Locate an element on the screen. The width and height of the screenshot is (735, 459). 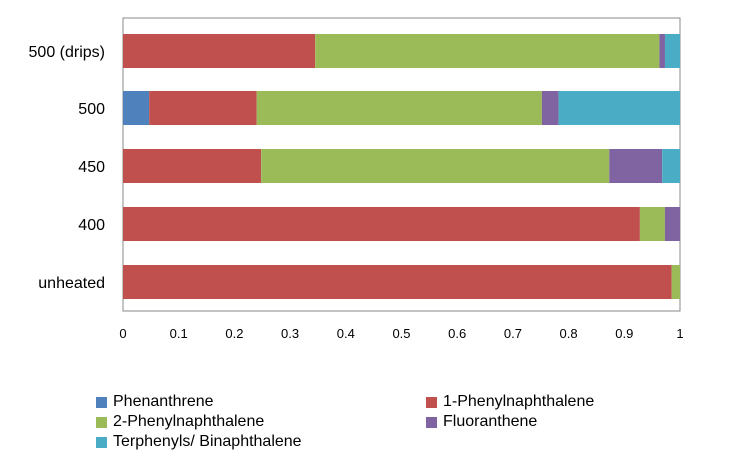
x-tick-label: 0.5 is located at coordinates (401, 333).